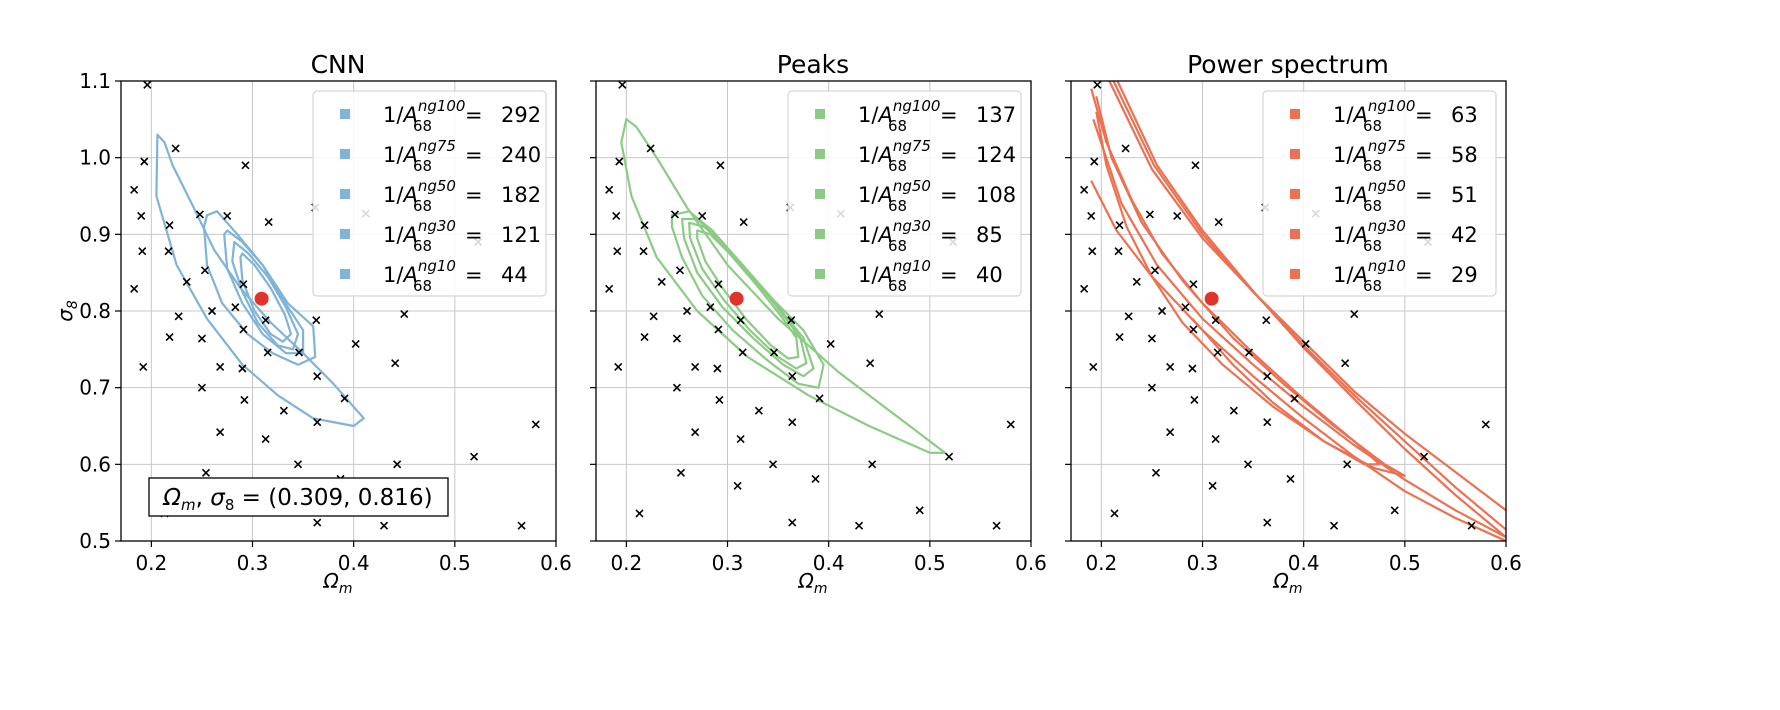 The width and height of the screenshot is (1780, 710). What do you see at coordinates (1372, 286) in the screenshot?
I see `legend-label-sub: 68` at bounding box center [1372, 286].